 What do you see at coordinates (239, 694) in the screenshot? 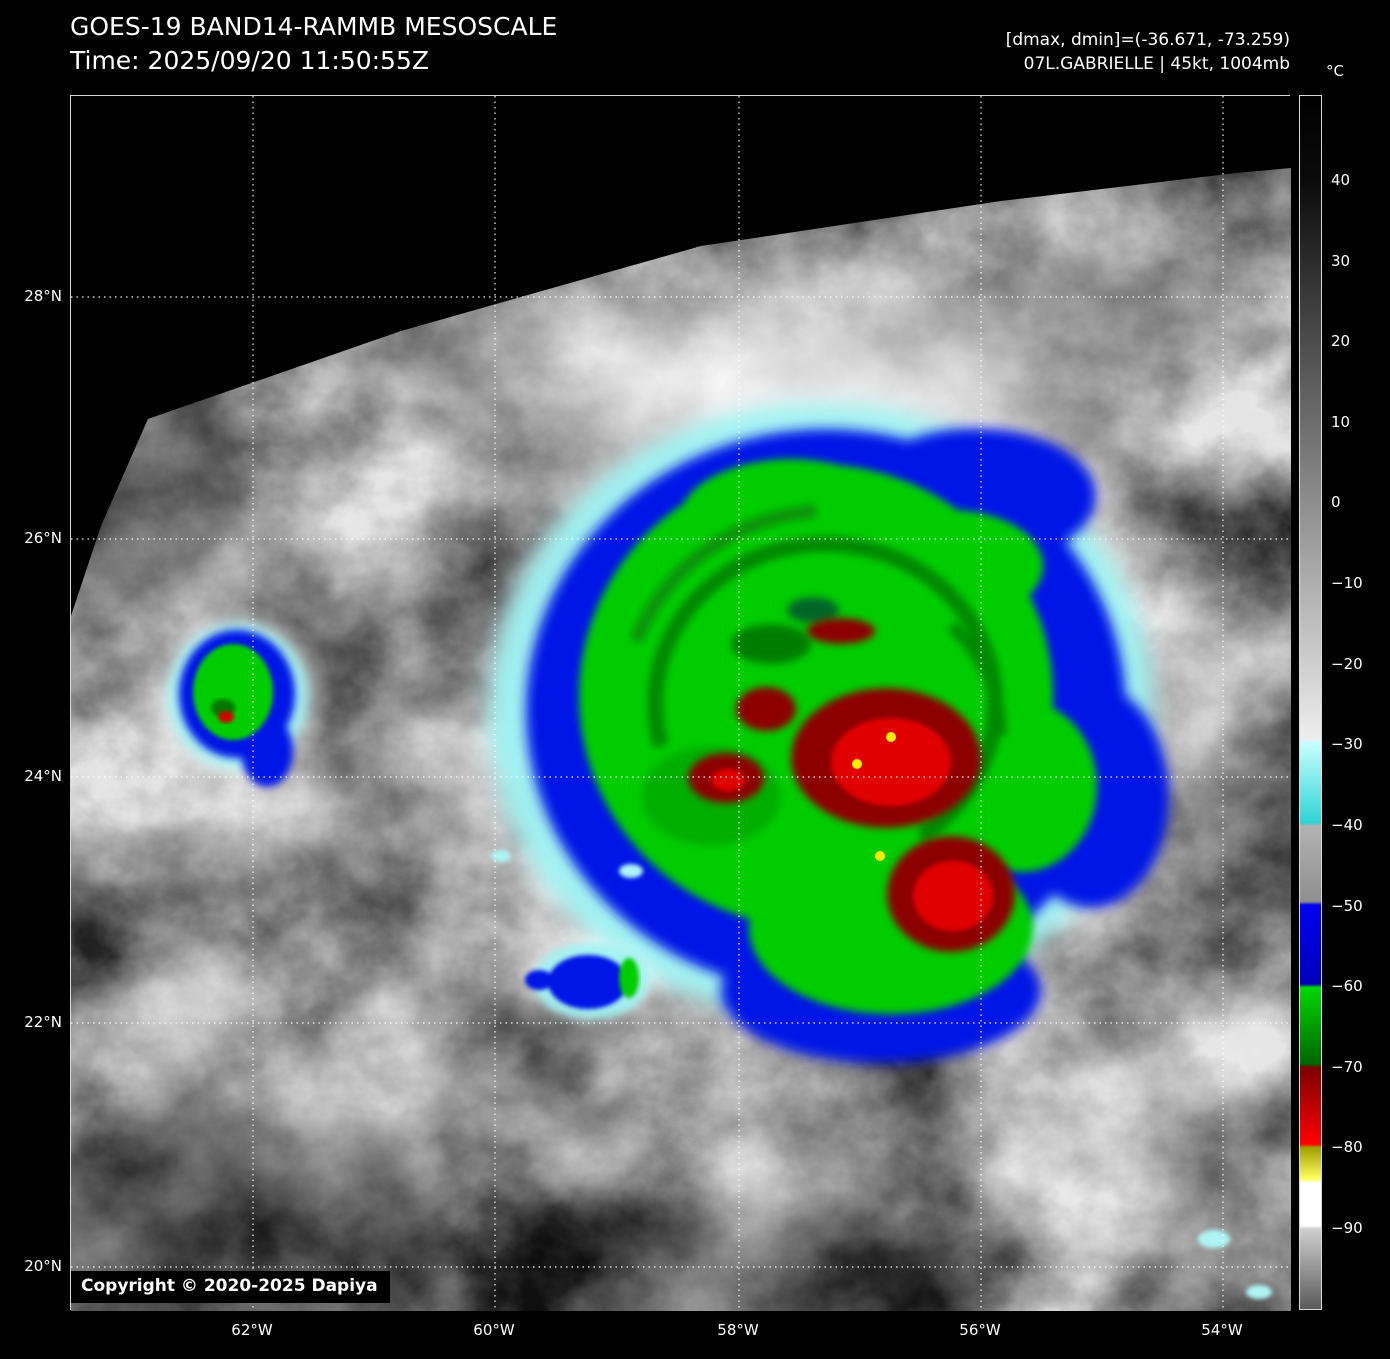
I see `west-convective-cell` at bounding box center [239, 694].